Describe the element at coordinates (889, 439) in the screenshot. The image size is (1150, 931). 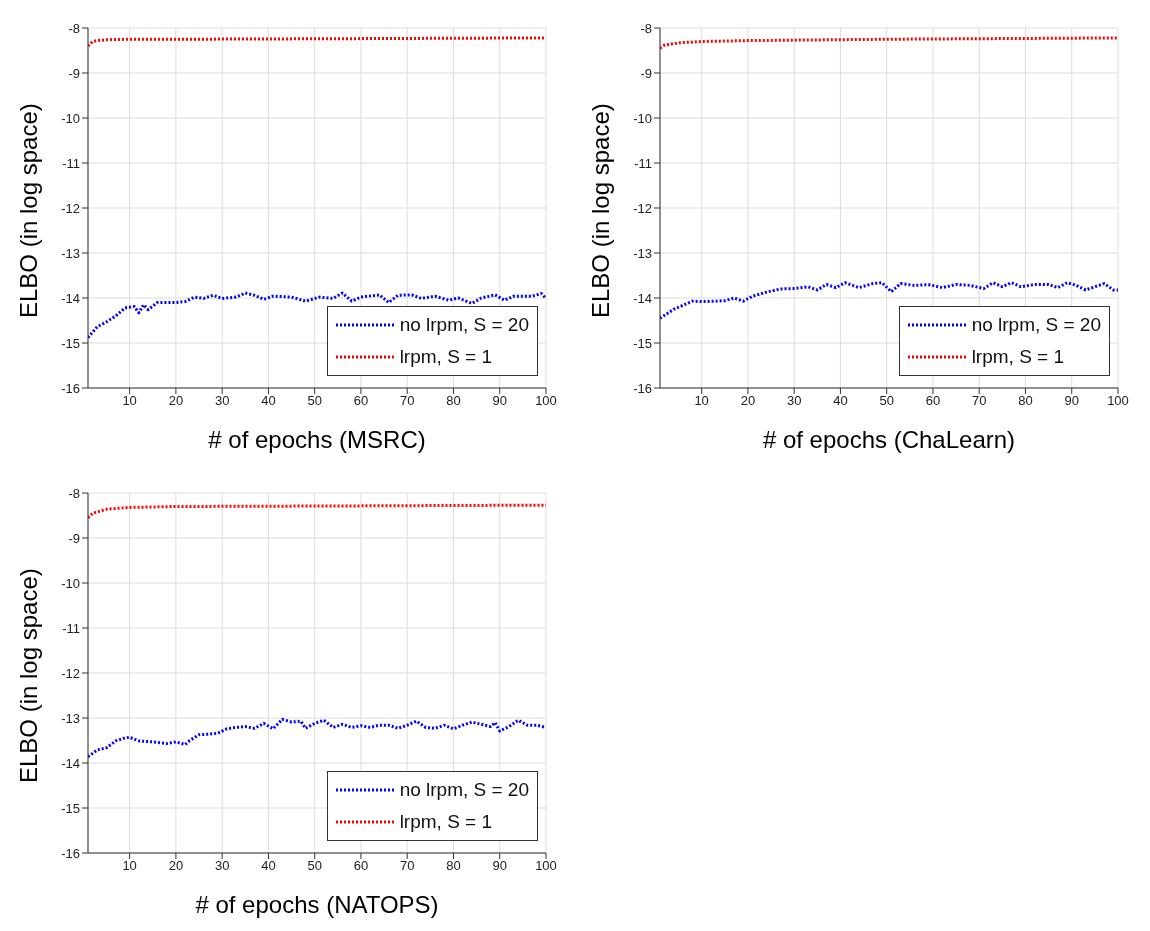
I see `x-axis-title: # of epochs (ChaLearn)` at that location.